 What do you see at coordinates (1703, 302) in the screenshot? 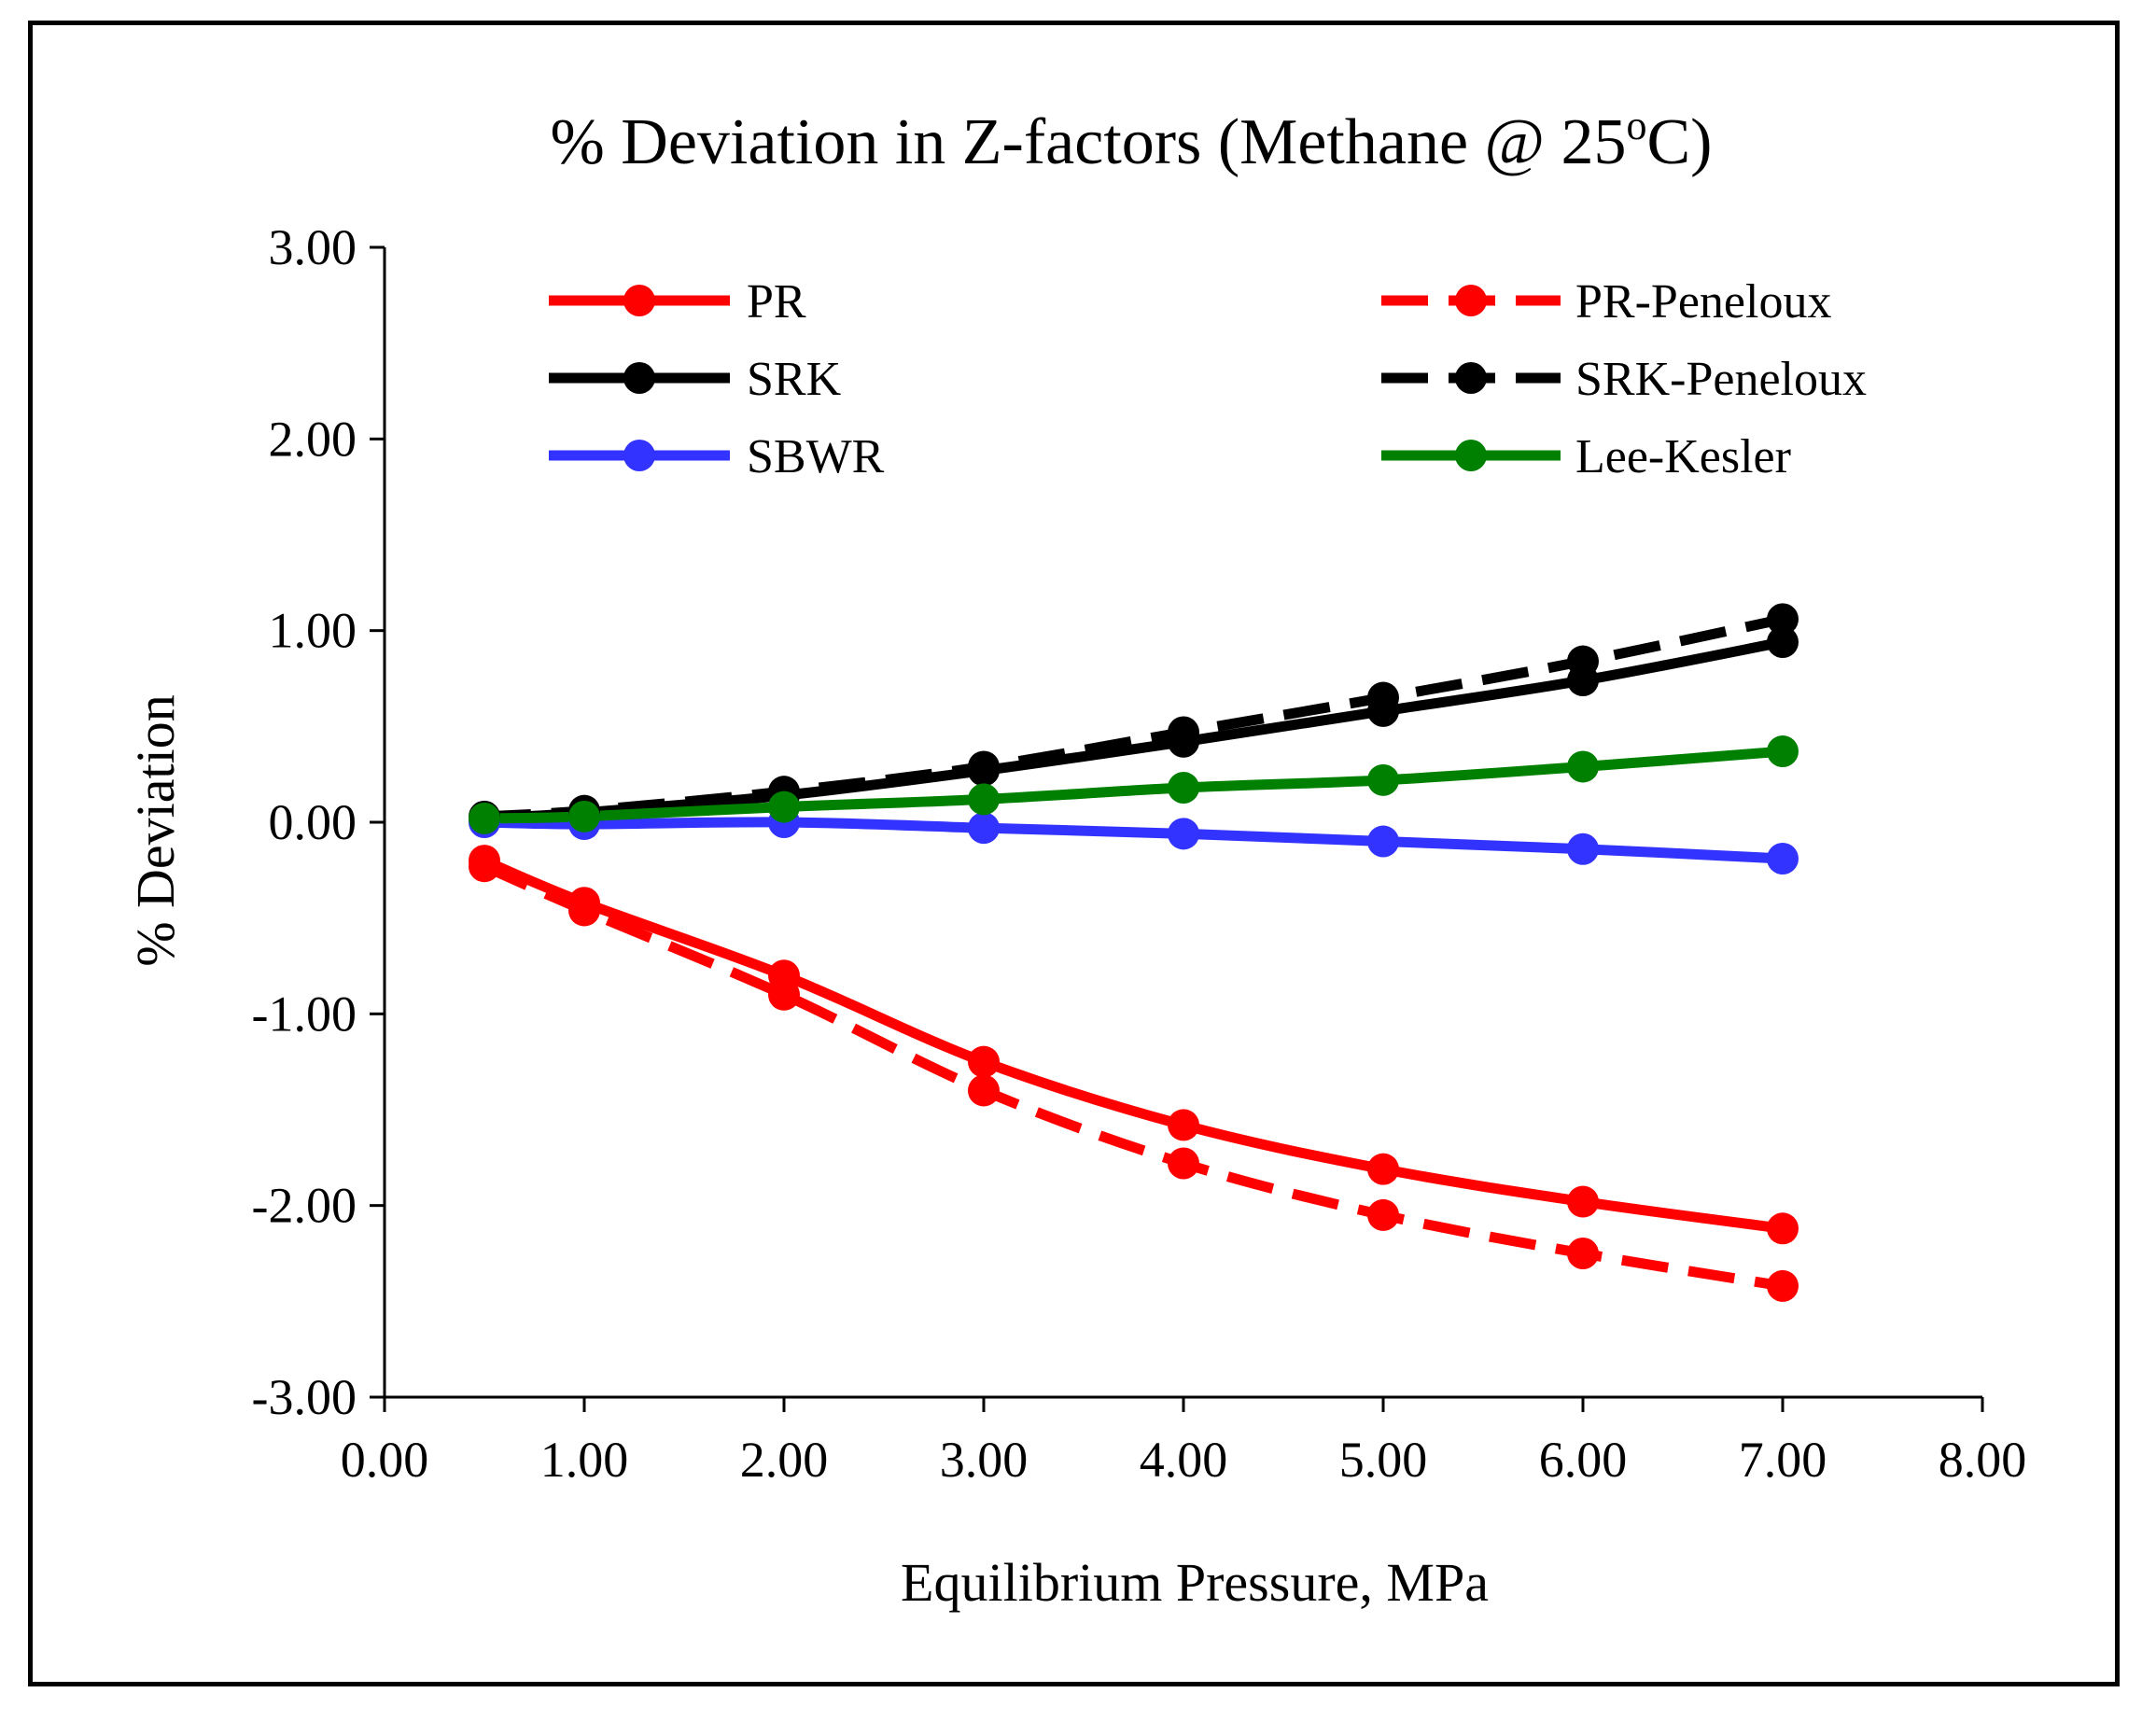
I see `legend-label-pr-peneloux: PR-Peneloux` at bounding box center [1703, 302].